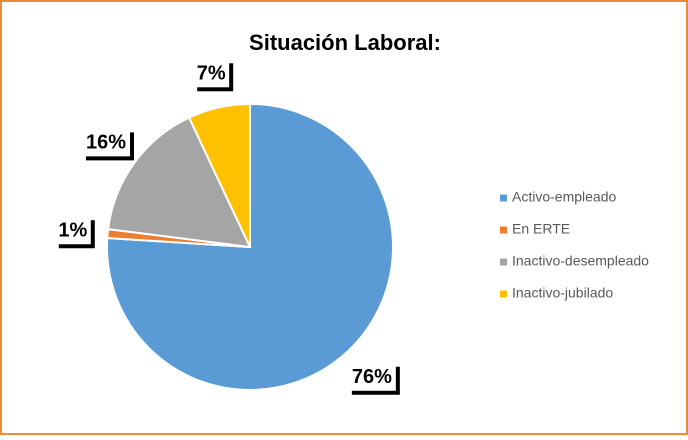 This screenshot has width=688, height=440. Describe the element at coordinates (580, 261) in the screenshot. I see `legend-label: Inactivo-desempleado` at that location.